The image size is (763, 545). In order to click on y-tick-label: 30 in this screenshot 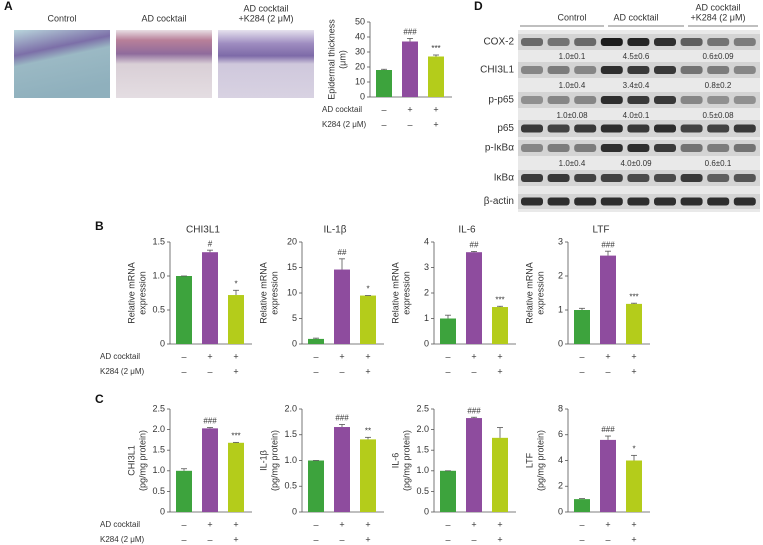, I will do `click(360, 51)`.